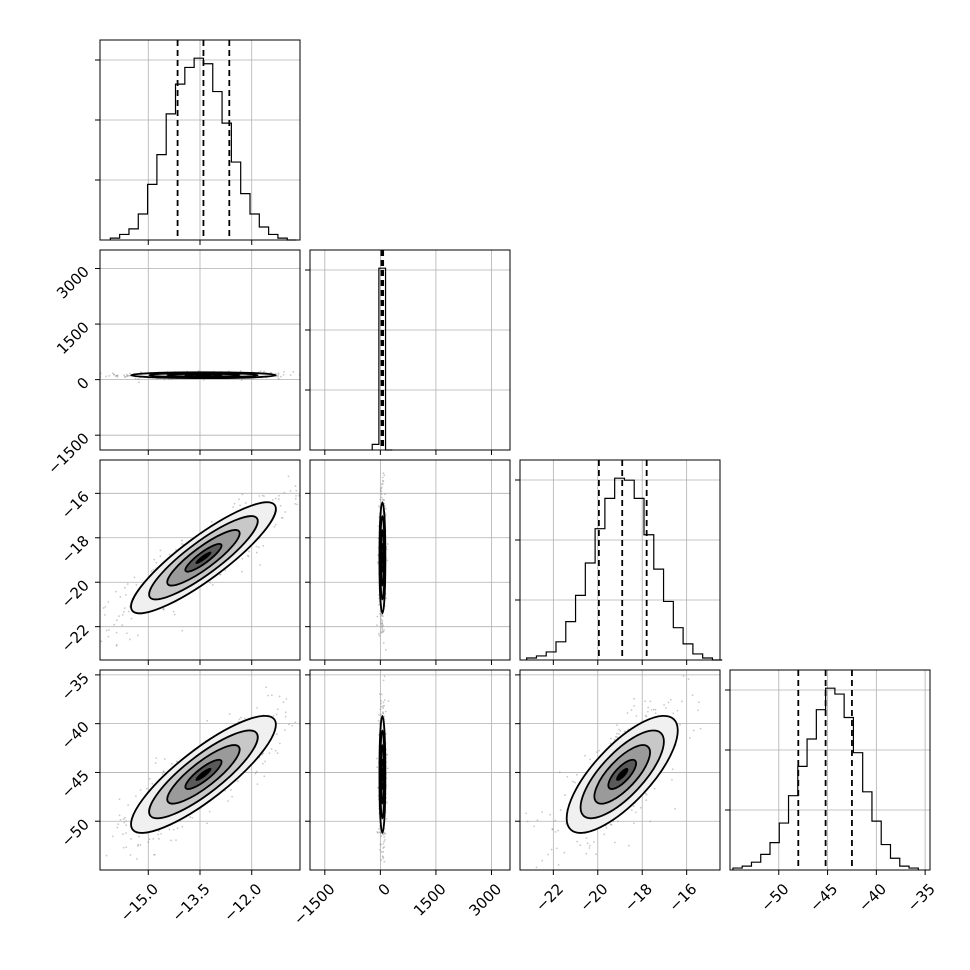 This screenshot has width=970, height=970. Describe the element at coordinates (486, 900) in the screenshot. I see `x-tick-label: 3000` at that location.